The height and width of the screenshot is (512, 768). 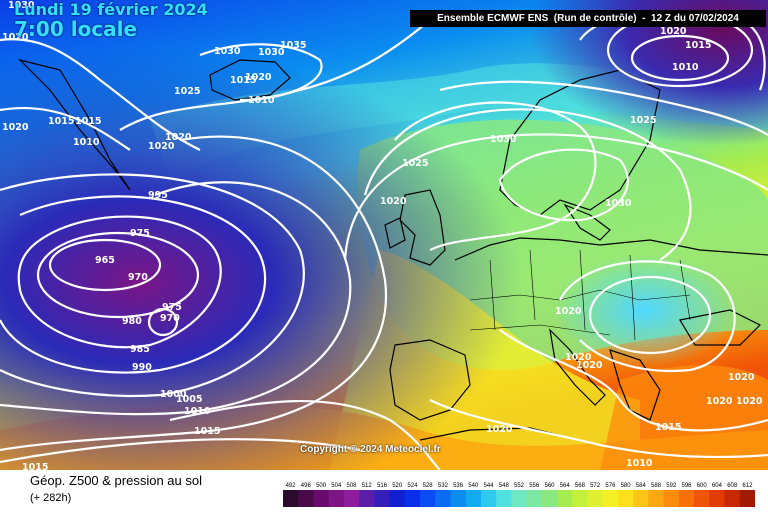 I want to click on legend-value: 508, so click(x=351, y=486).